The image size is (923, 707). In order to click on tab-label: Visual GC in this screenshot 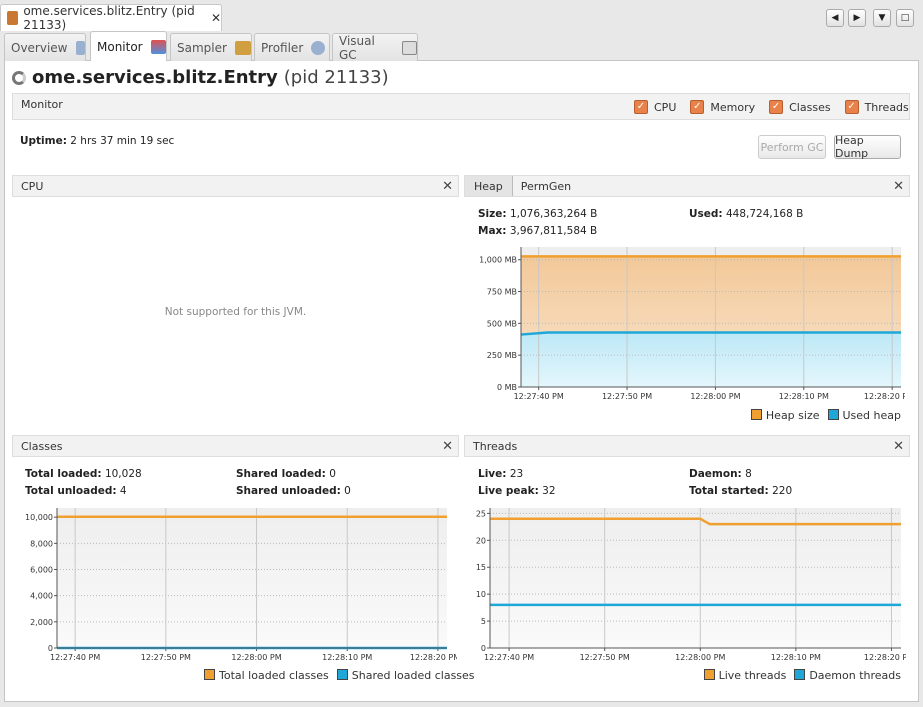, I will do `click(357, 47)`.